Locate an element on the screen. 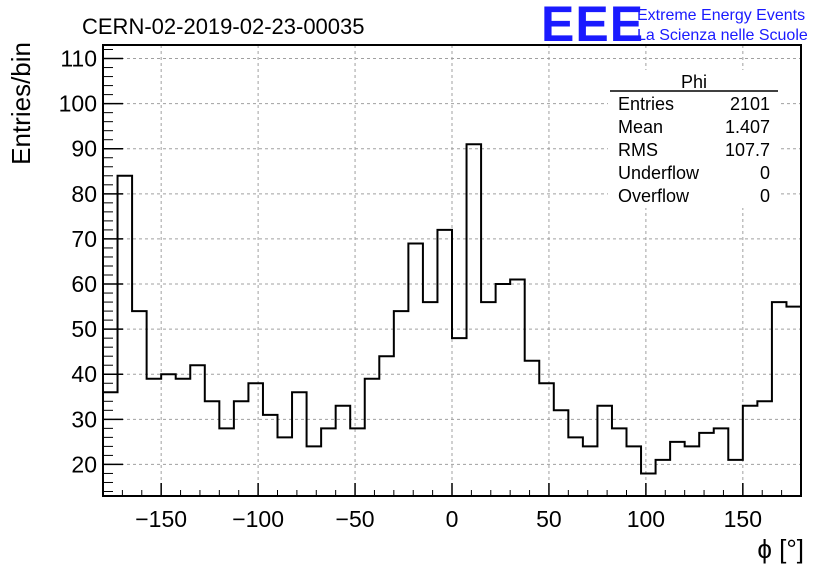 This screenshot has width=836, height=572. x-tick-label: 0 is located at coordinates (452, 519).